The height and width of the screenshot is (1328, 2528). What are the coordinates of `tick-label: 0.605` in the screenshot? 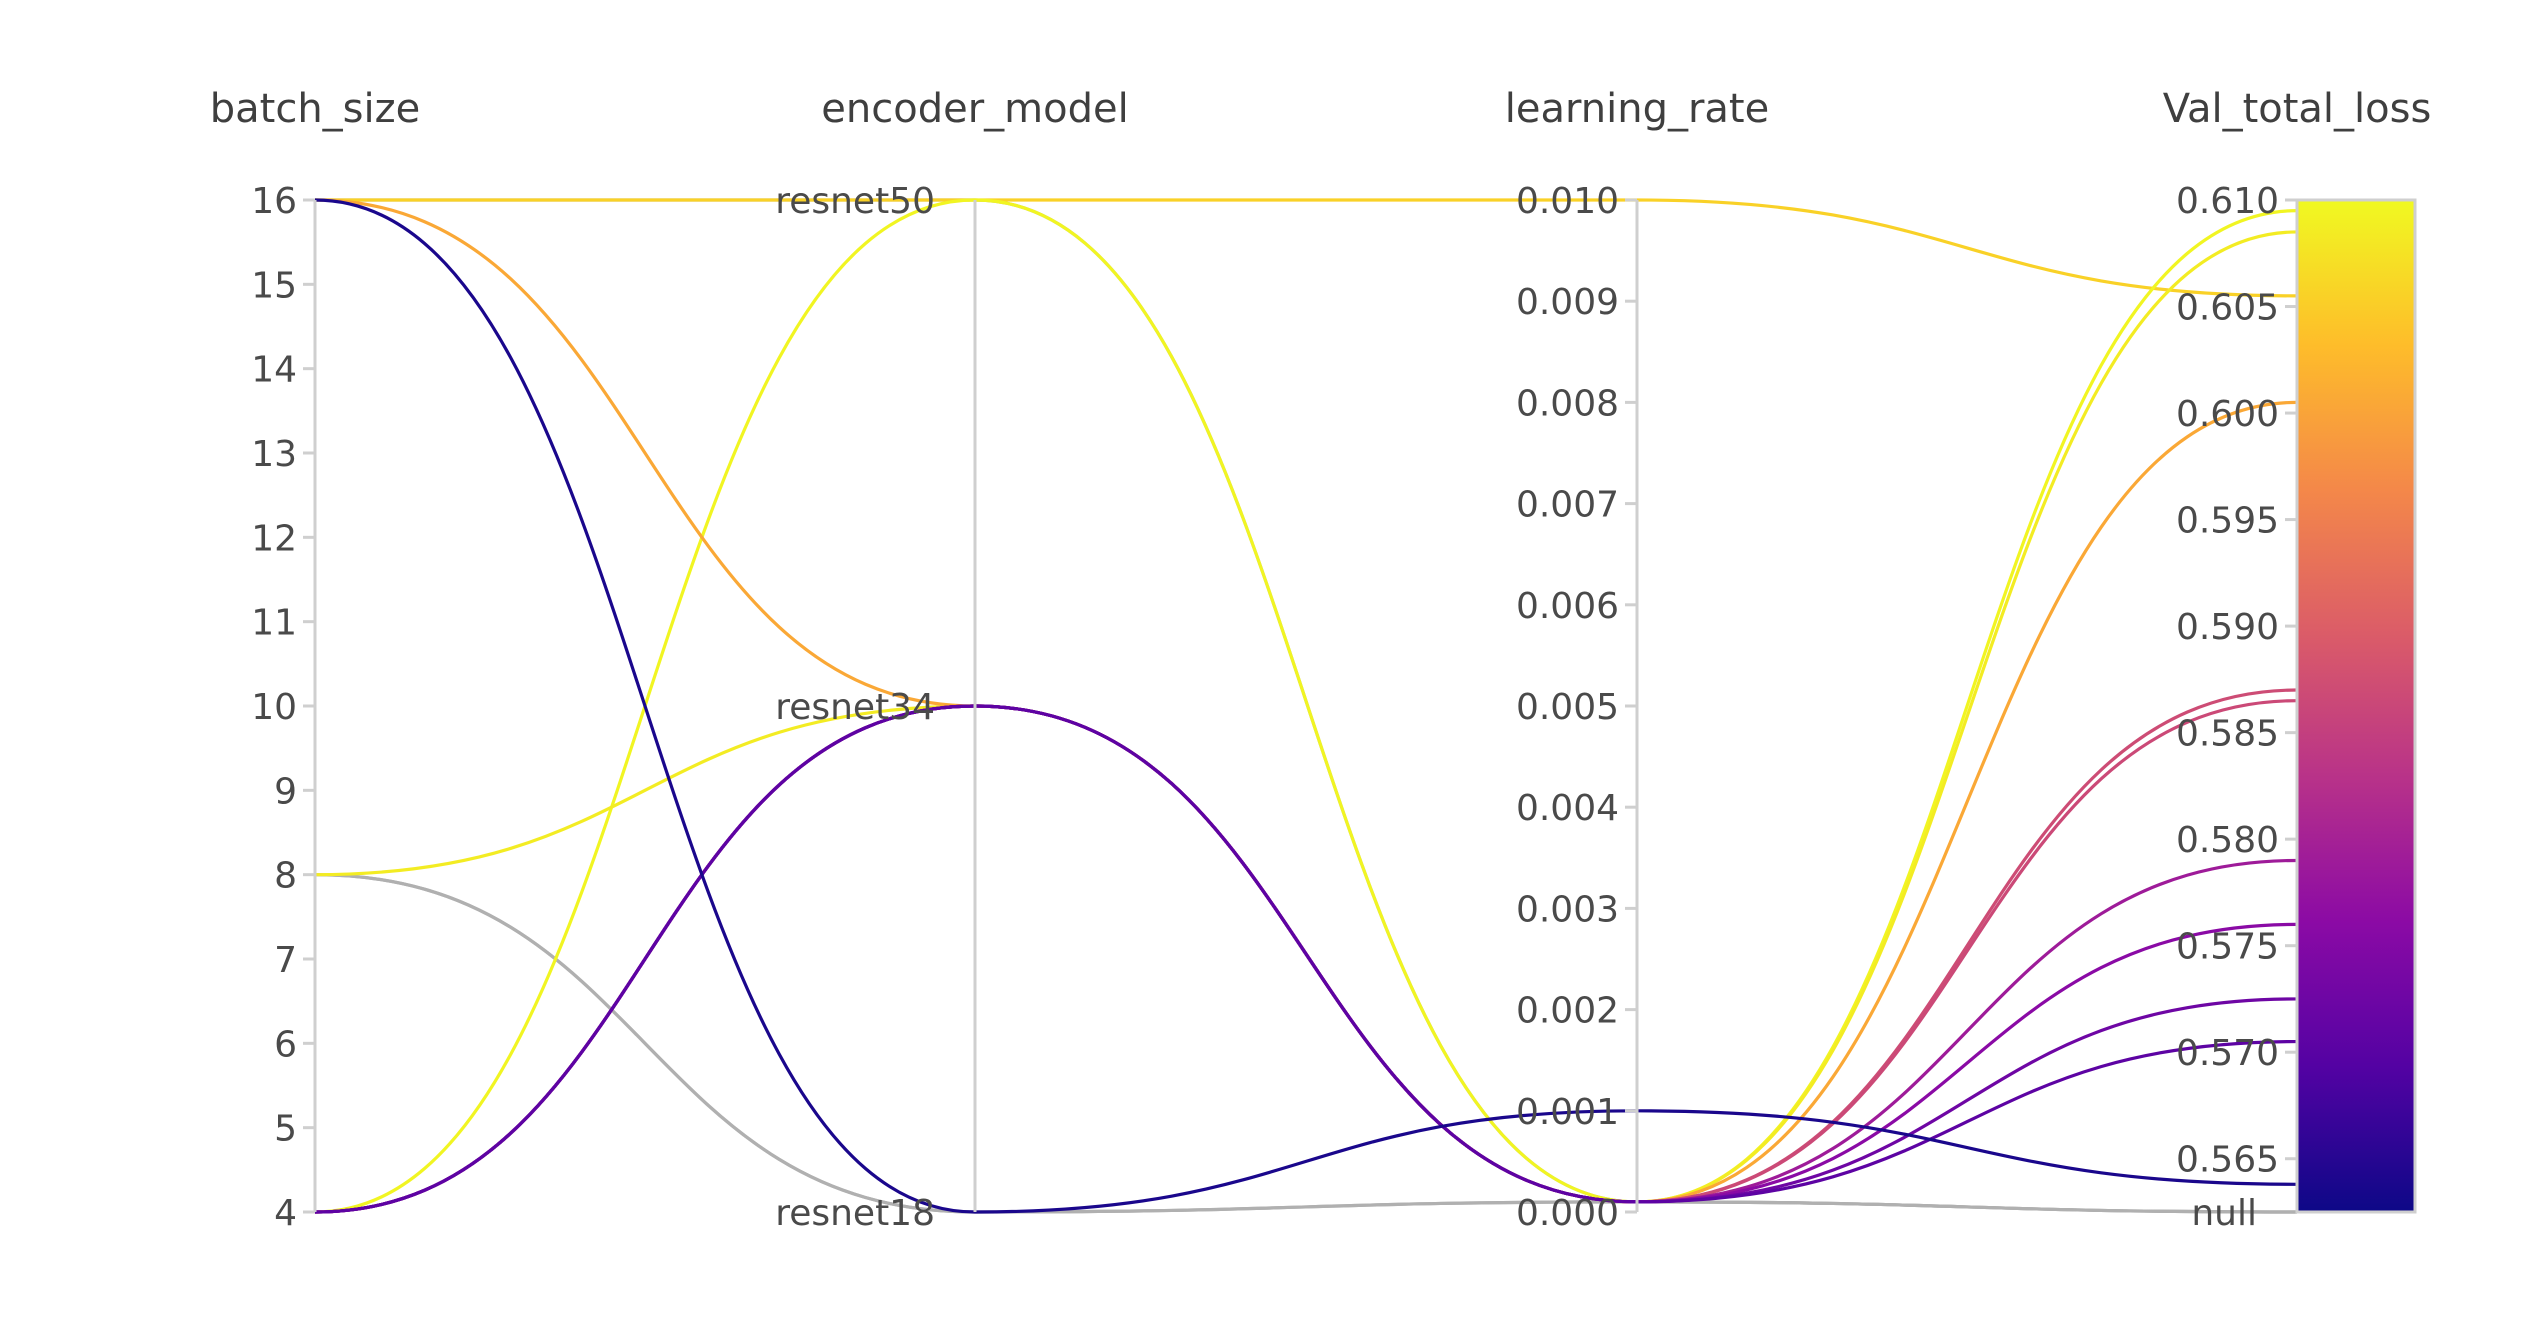 It's located at (2227, 308).